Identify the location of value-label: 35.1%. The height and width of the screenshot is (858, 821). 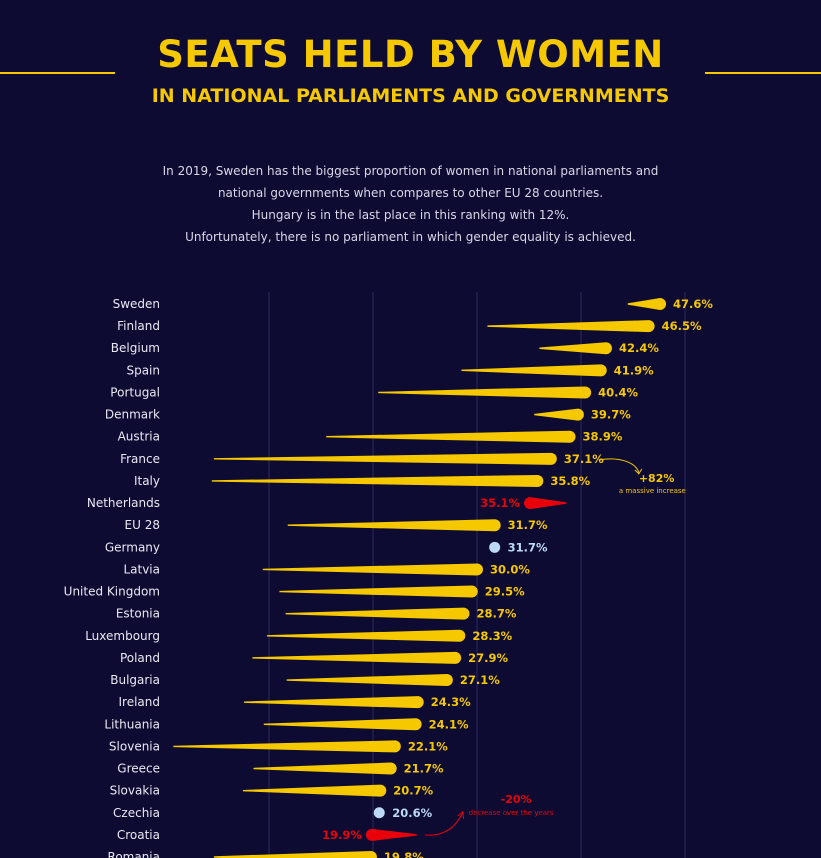
(500, 503).